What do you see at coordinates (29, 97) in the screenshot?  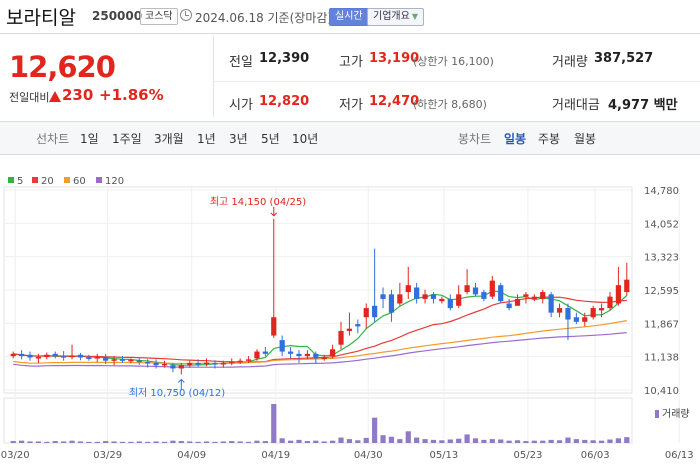 I see `change-label: 전일대비` at bounding box center [29, 97].